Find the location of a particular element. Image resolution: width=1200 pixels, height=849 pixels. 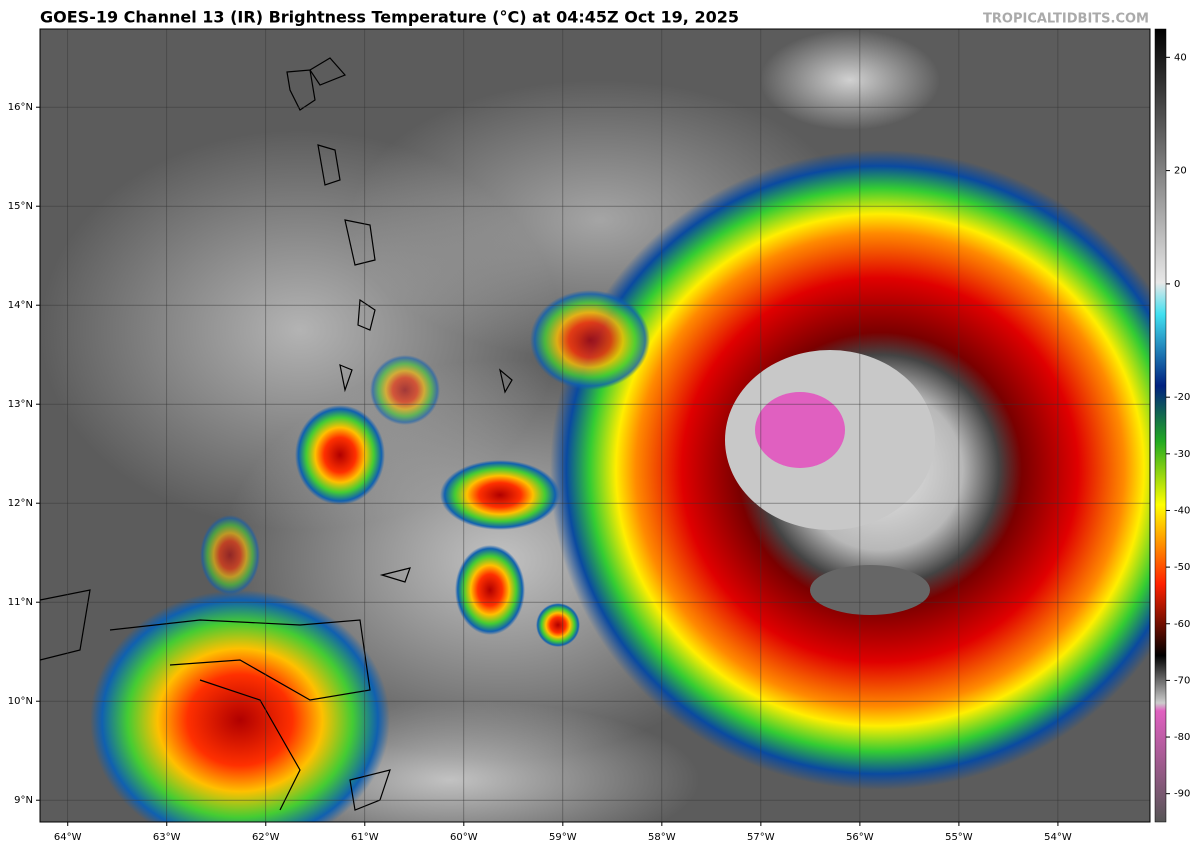

colorbar-tick-label: -50 is located at coordinates (1182, 567).